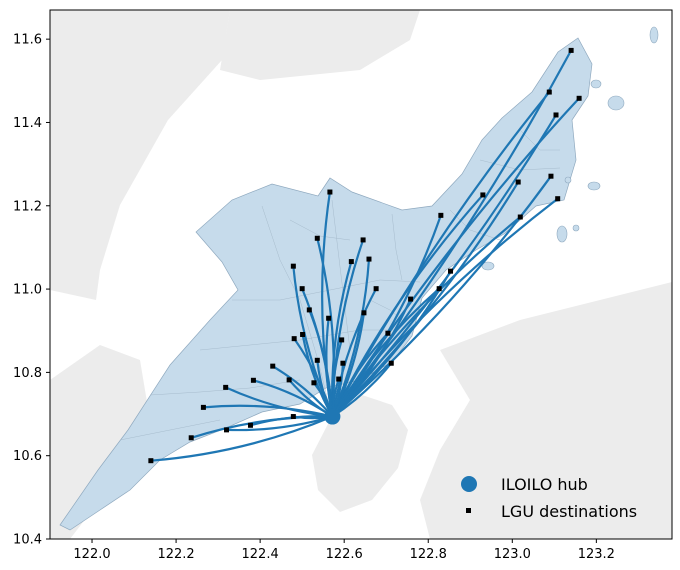 The image size is (680, 570). I want to click on guimaras-island, so click(360, 453).